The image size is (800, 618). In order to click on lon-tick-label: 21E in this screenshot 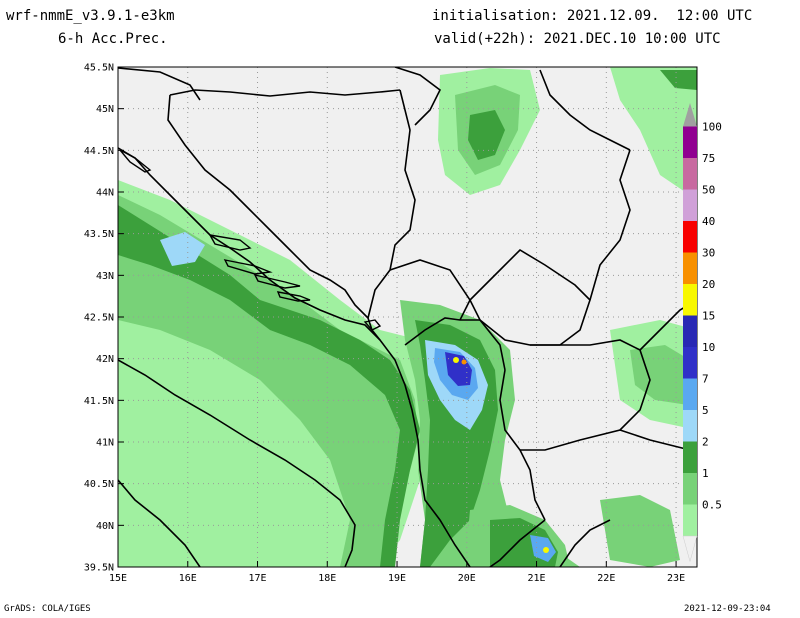, I will do `click(537, 578)`.